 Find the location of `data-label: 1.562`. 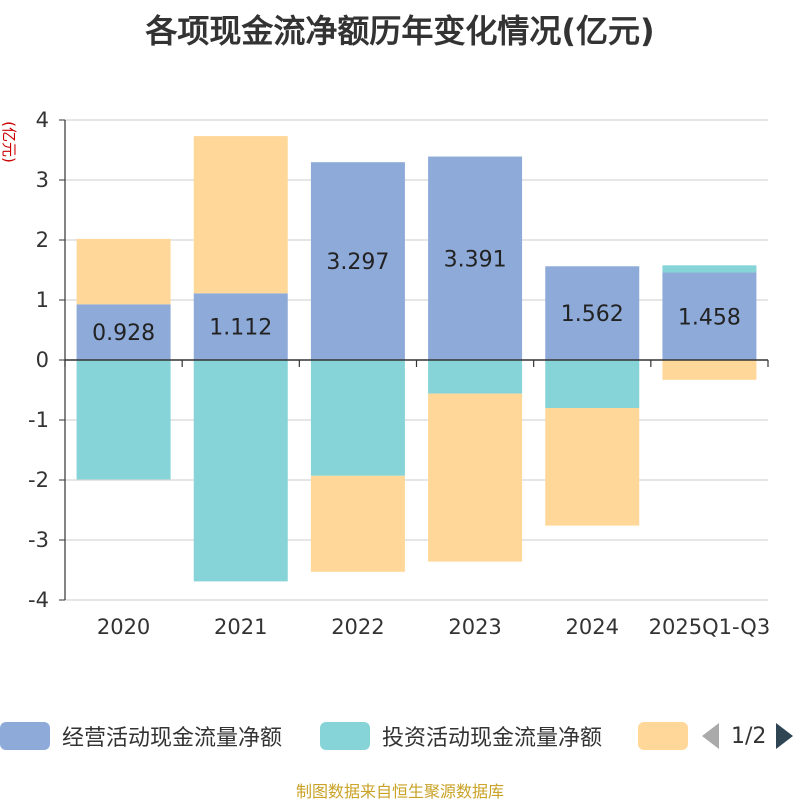

data-label: 1.562 is located at coordinates (592, 314).